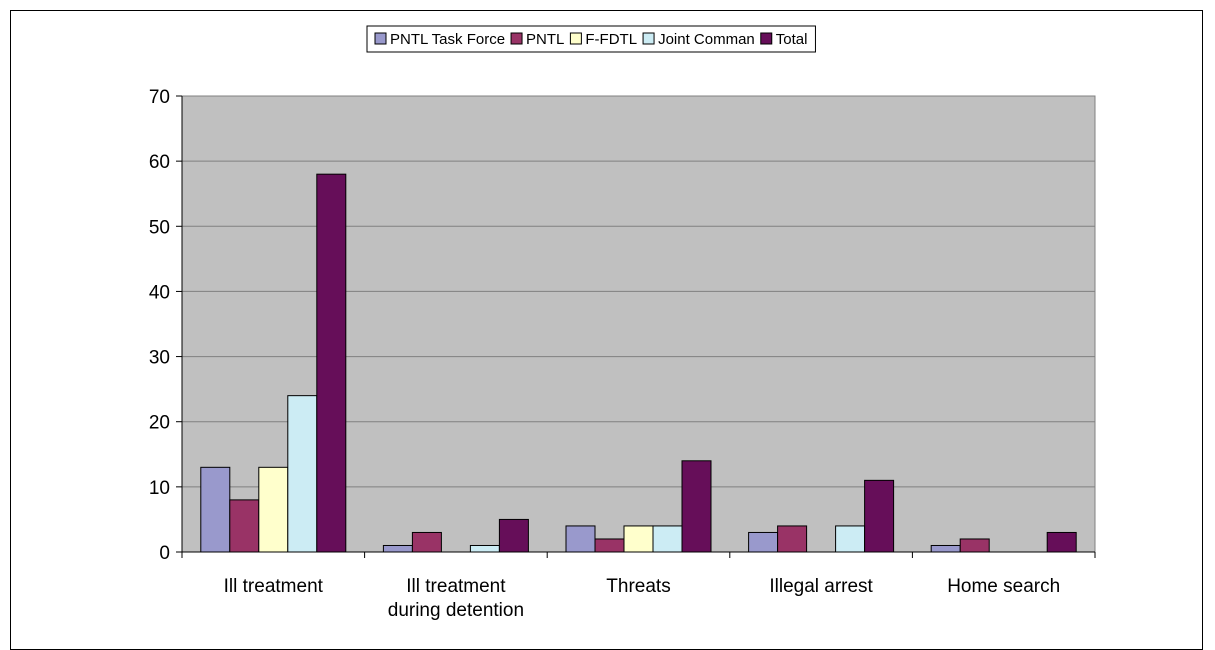 Image resolution: width=1215 pixels, height=650 pixels. I want to click on legend-label: Joint Comman, so click(706, 39).